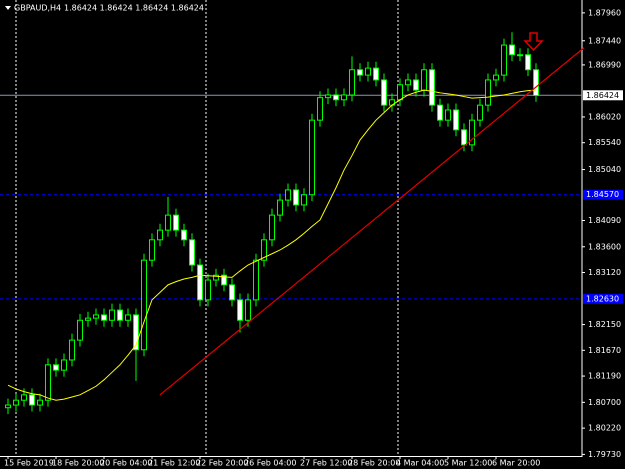 The height and width of the screenshot is (469, 625). I want to click on y-tick-label: 1.80700, so click(604, 402).